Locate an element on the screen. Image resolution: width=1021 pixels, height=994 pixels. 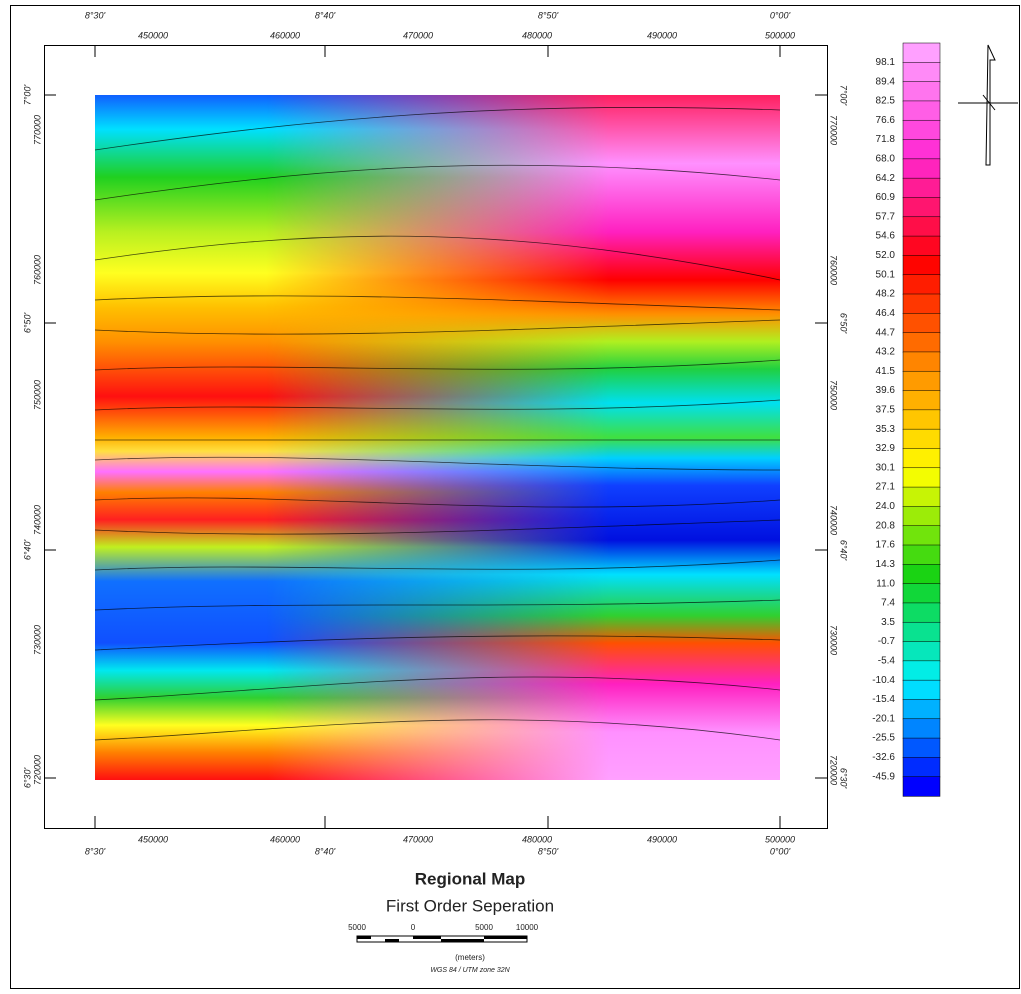
bottom-utm-label: 500000 is located at coordinates (780, 839).